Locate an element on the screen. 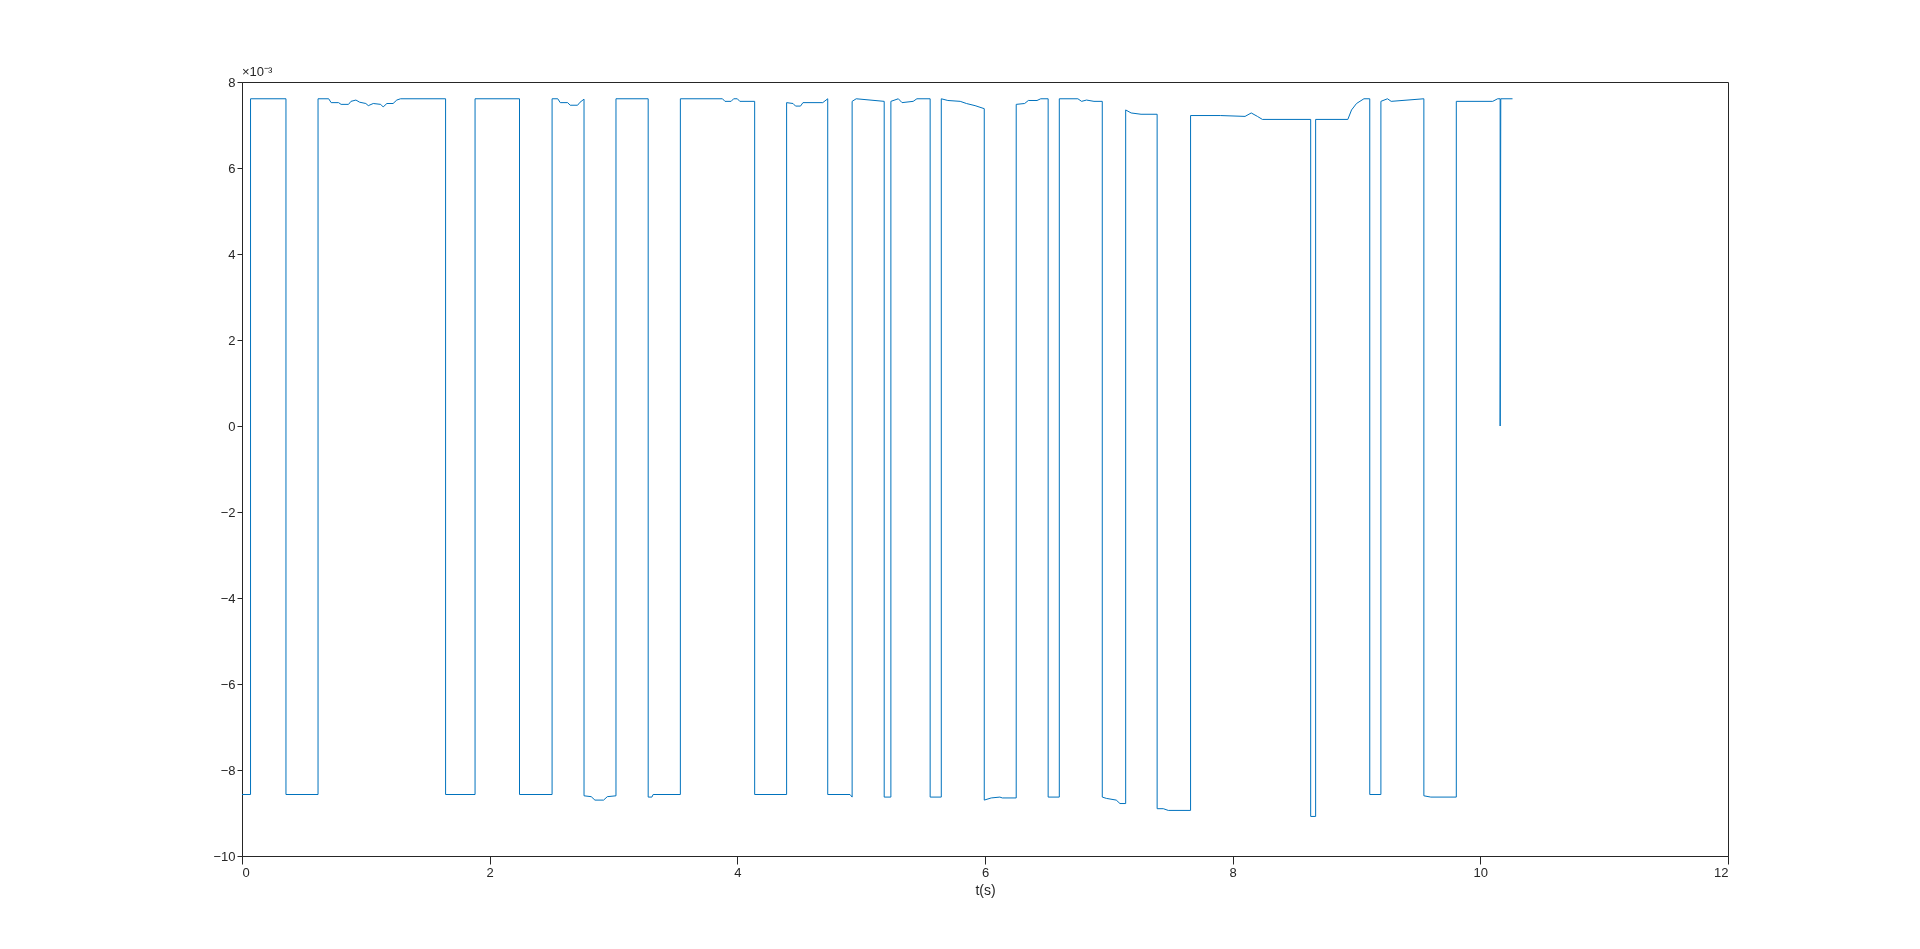 The width and height of the screenshot is (1920, 949). x-axis-title: t(s) is located at coordinates (985, 889).